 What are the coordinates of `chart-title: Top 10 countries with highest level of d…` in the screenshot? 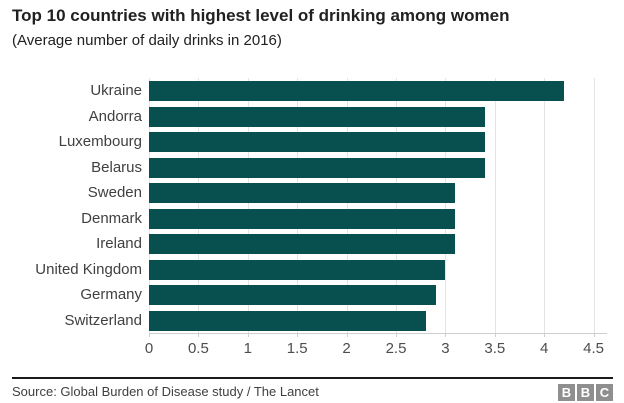 It's located at (261, 15).